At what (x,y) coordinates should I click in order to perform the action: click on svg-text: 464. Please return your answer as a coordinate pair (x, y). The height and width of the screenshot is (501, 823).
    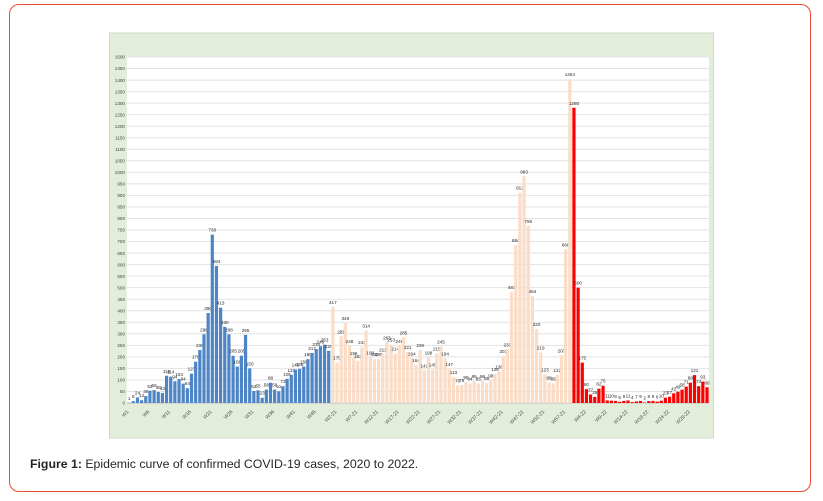
    Looking at the image, I should click on (533, 291).